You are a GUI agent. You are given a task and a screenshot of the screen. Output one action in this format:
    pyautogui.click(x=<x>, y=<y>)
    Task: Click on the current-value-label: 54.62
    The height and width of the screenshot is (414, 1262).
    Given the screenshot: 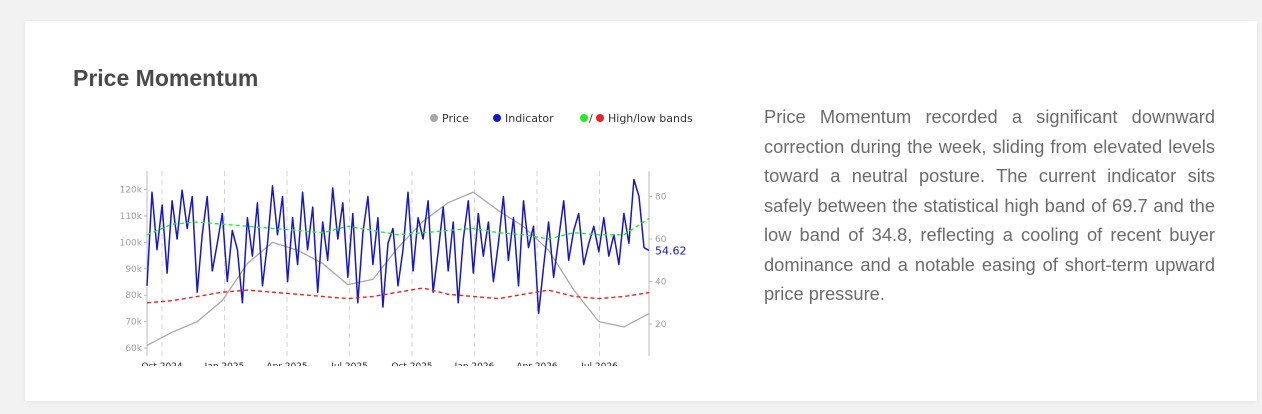 What is the action you would take?
    pyautogui.click(x=671, y=250)
    